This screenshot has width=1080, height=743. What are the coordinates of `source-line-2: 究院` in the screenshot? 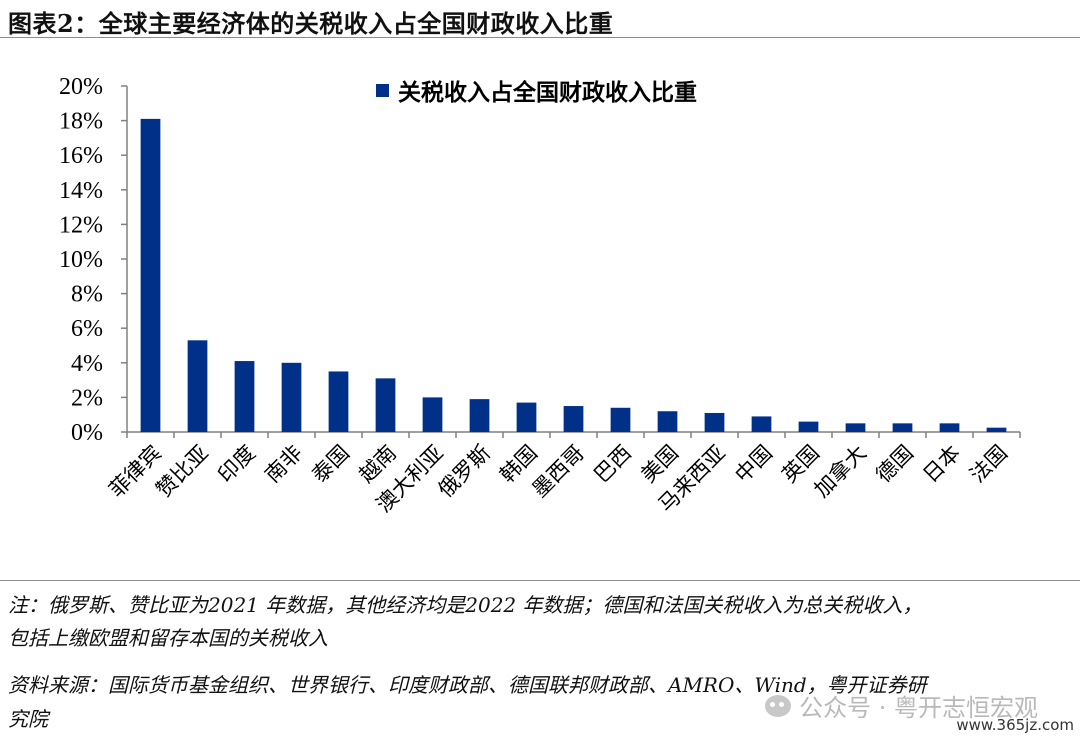 It's located at (28, 719).